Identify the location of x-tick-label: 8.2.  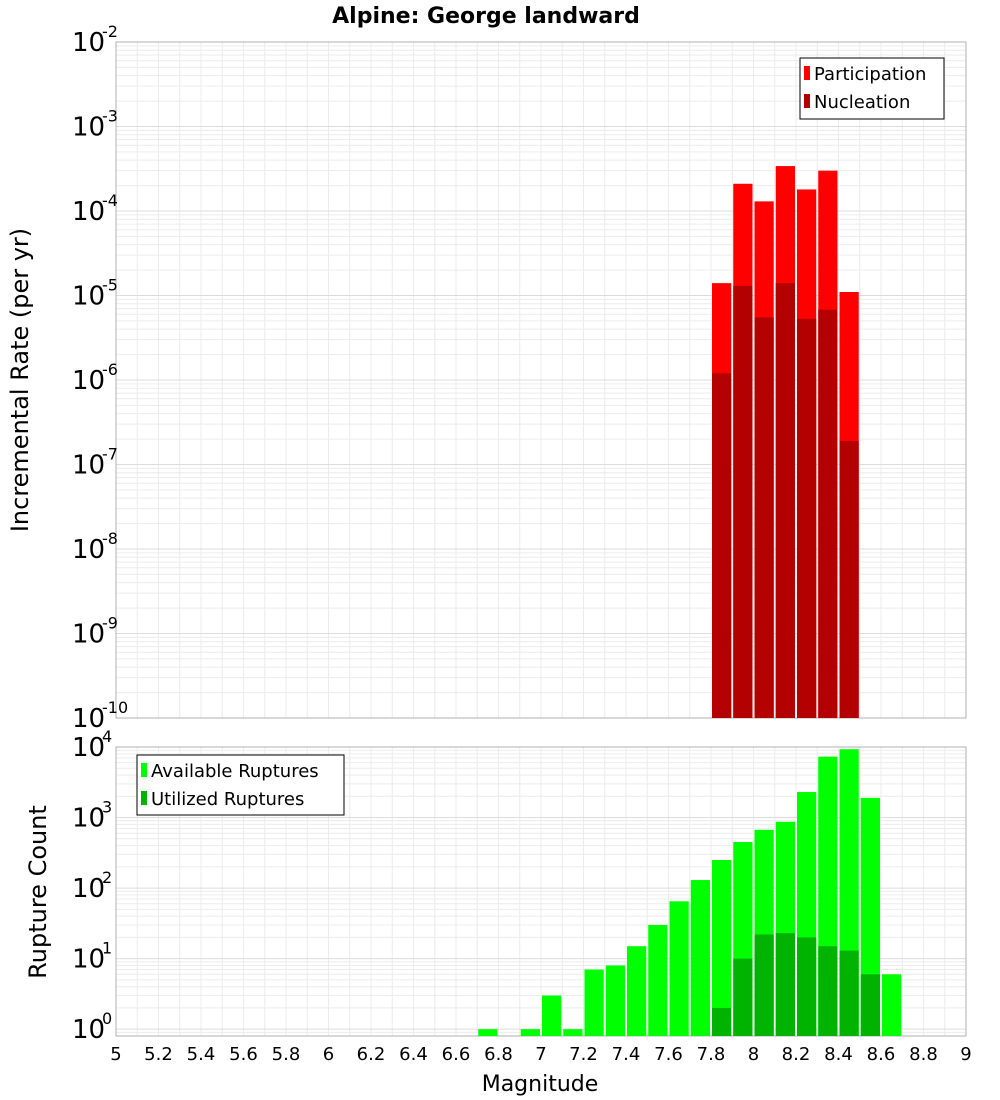
(796, 1054).